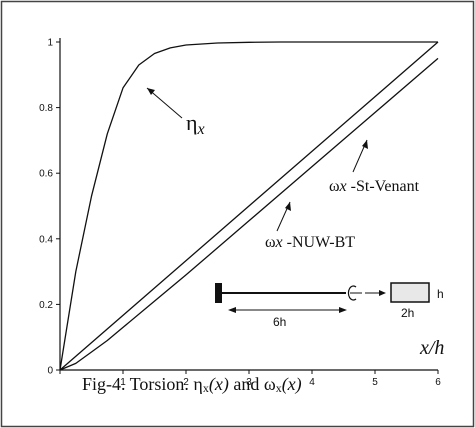 The width and height of the screenshot is (475, 428). Describe the element at coordinates (232, 310) in the screenshot. I see `length-arrow-left` at that location.